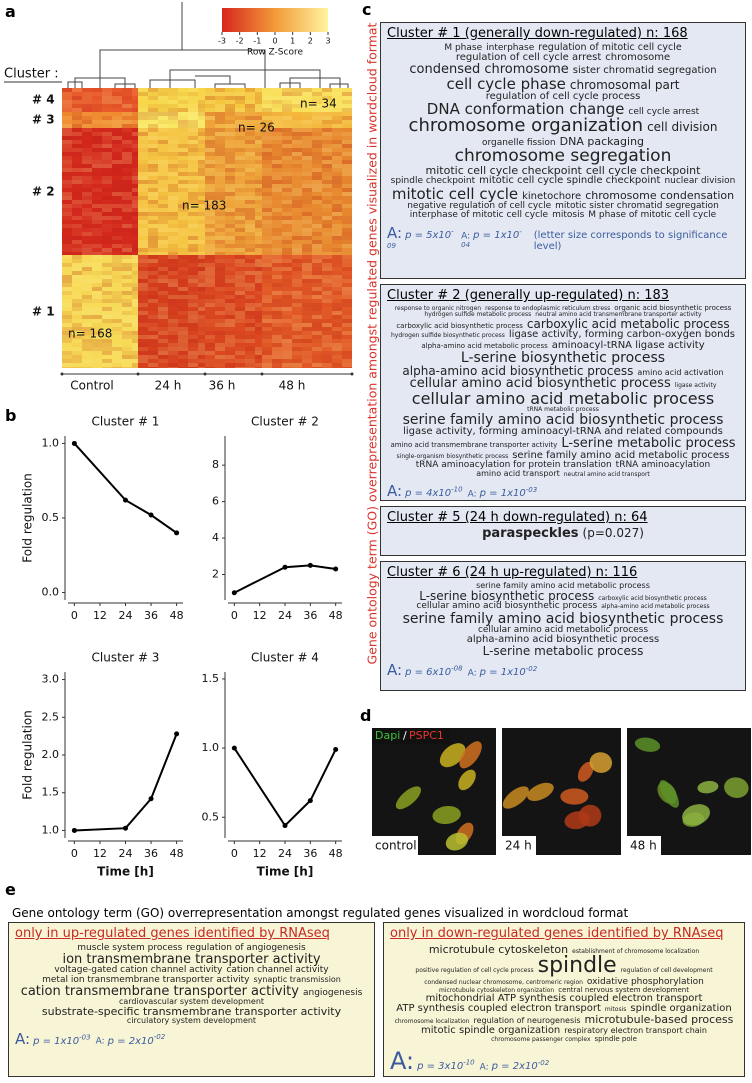 The height and width of the screenshot is (1083, 752). Describe the element at coordinates (643, 171) in the screenshot. I see `cloud-word: cell cycle checkpoint` at that location.